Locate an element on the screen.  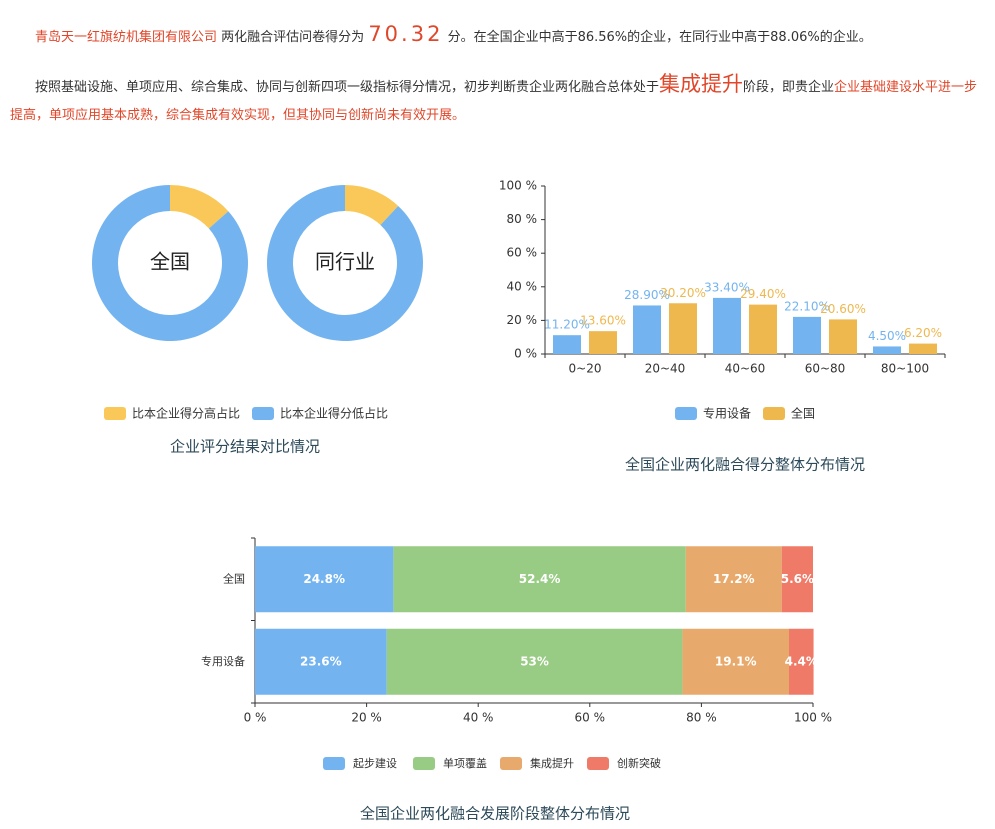
y-tick-label: 0 % is located at coordinates (525, 354).